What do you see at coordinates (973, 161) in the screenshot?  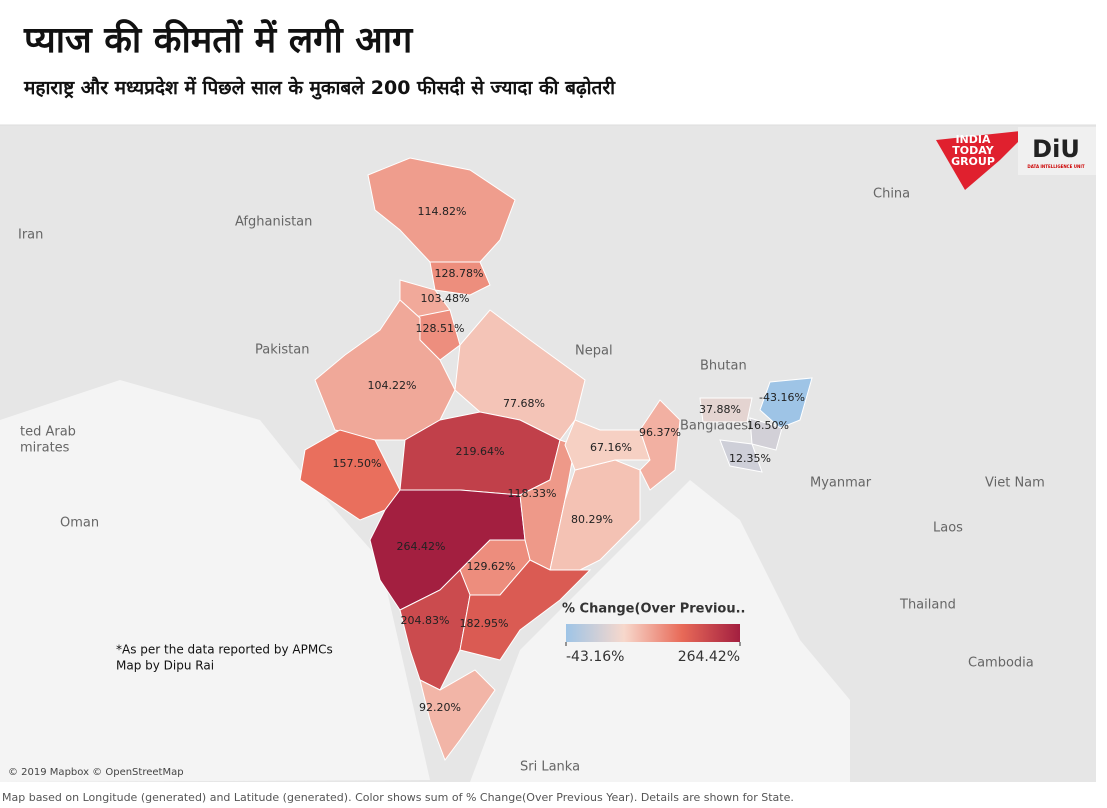 I see `logo-text: GROUP` at bounding box center [973, 161].